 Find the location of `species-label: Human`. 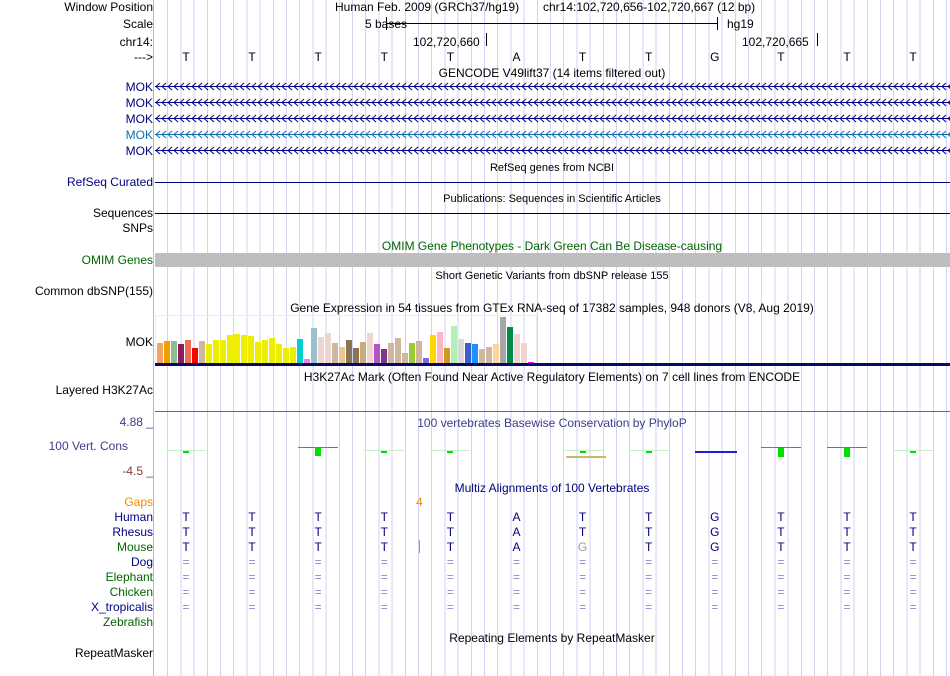

species-label: Human is located at coordinates (133, 517).